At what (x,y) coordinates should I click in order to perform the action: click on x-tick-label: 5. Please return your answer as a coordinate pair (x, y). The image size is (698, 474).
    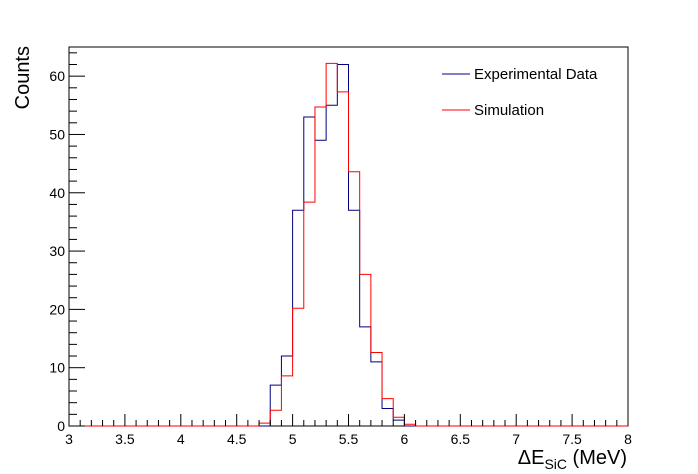
    Looking at the image, I should click on (293, 439).